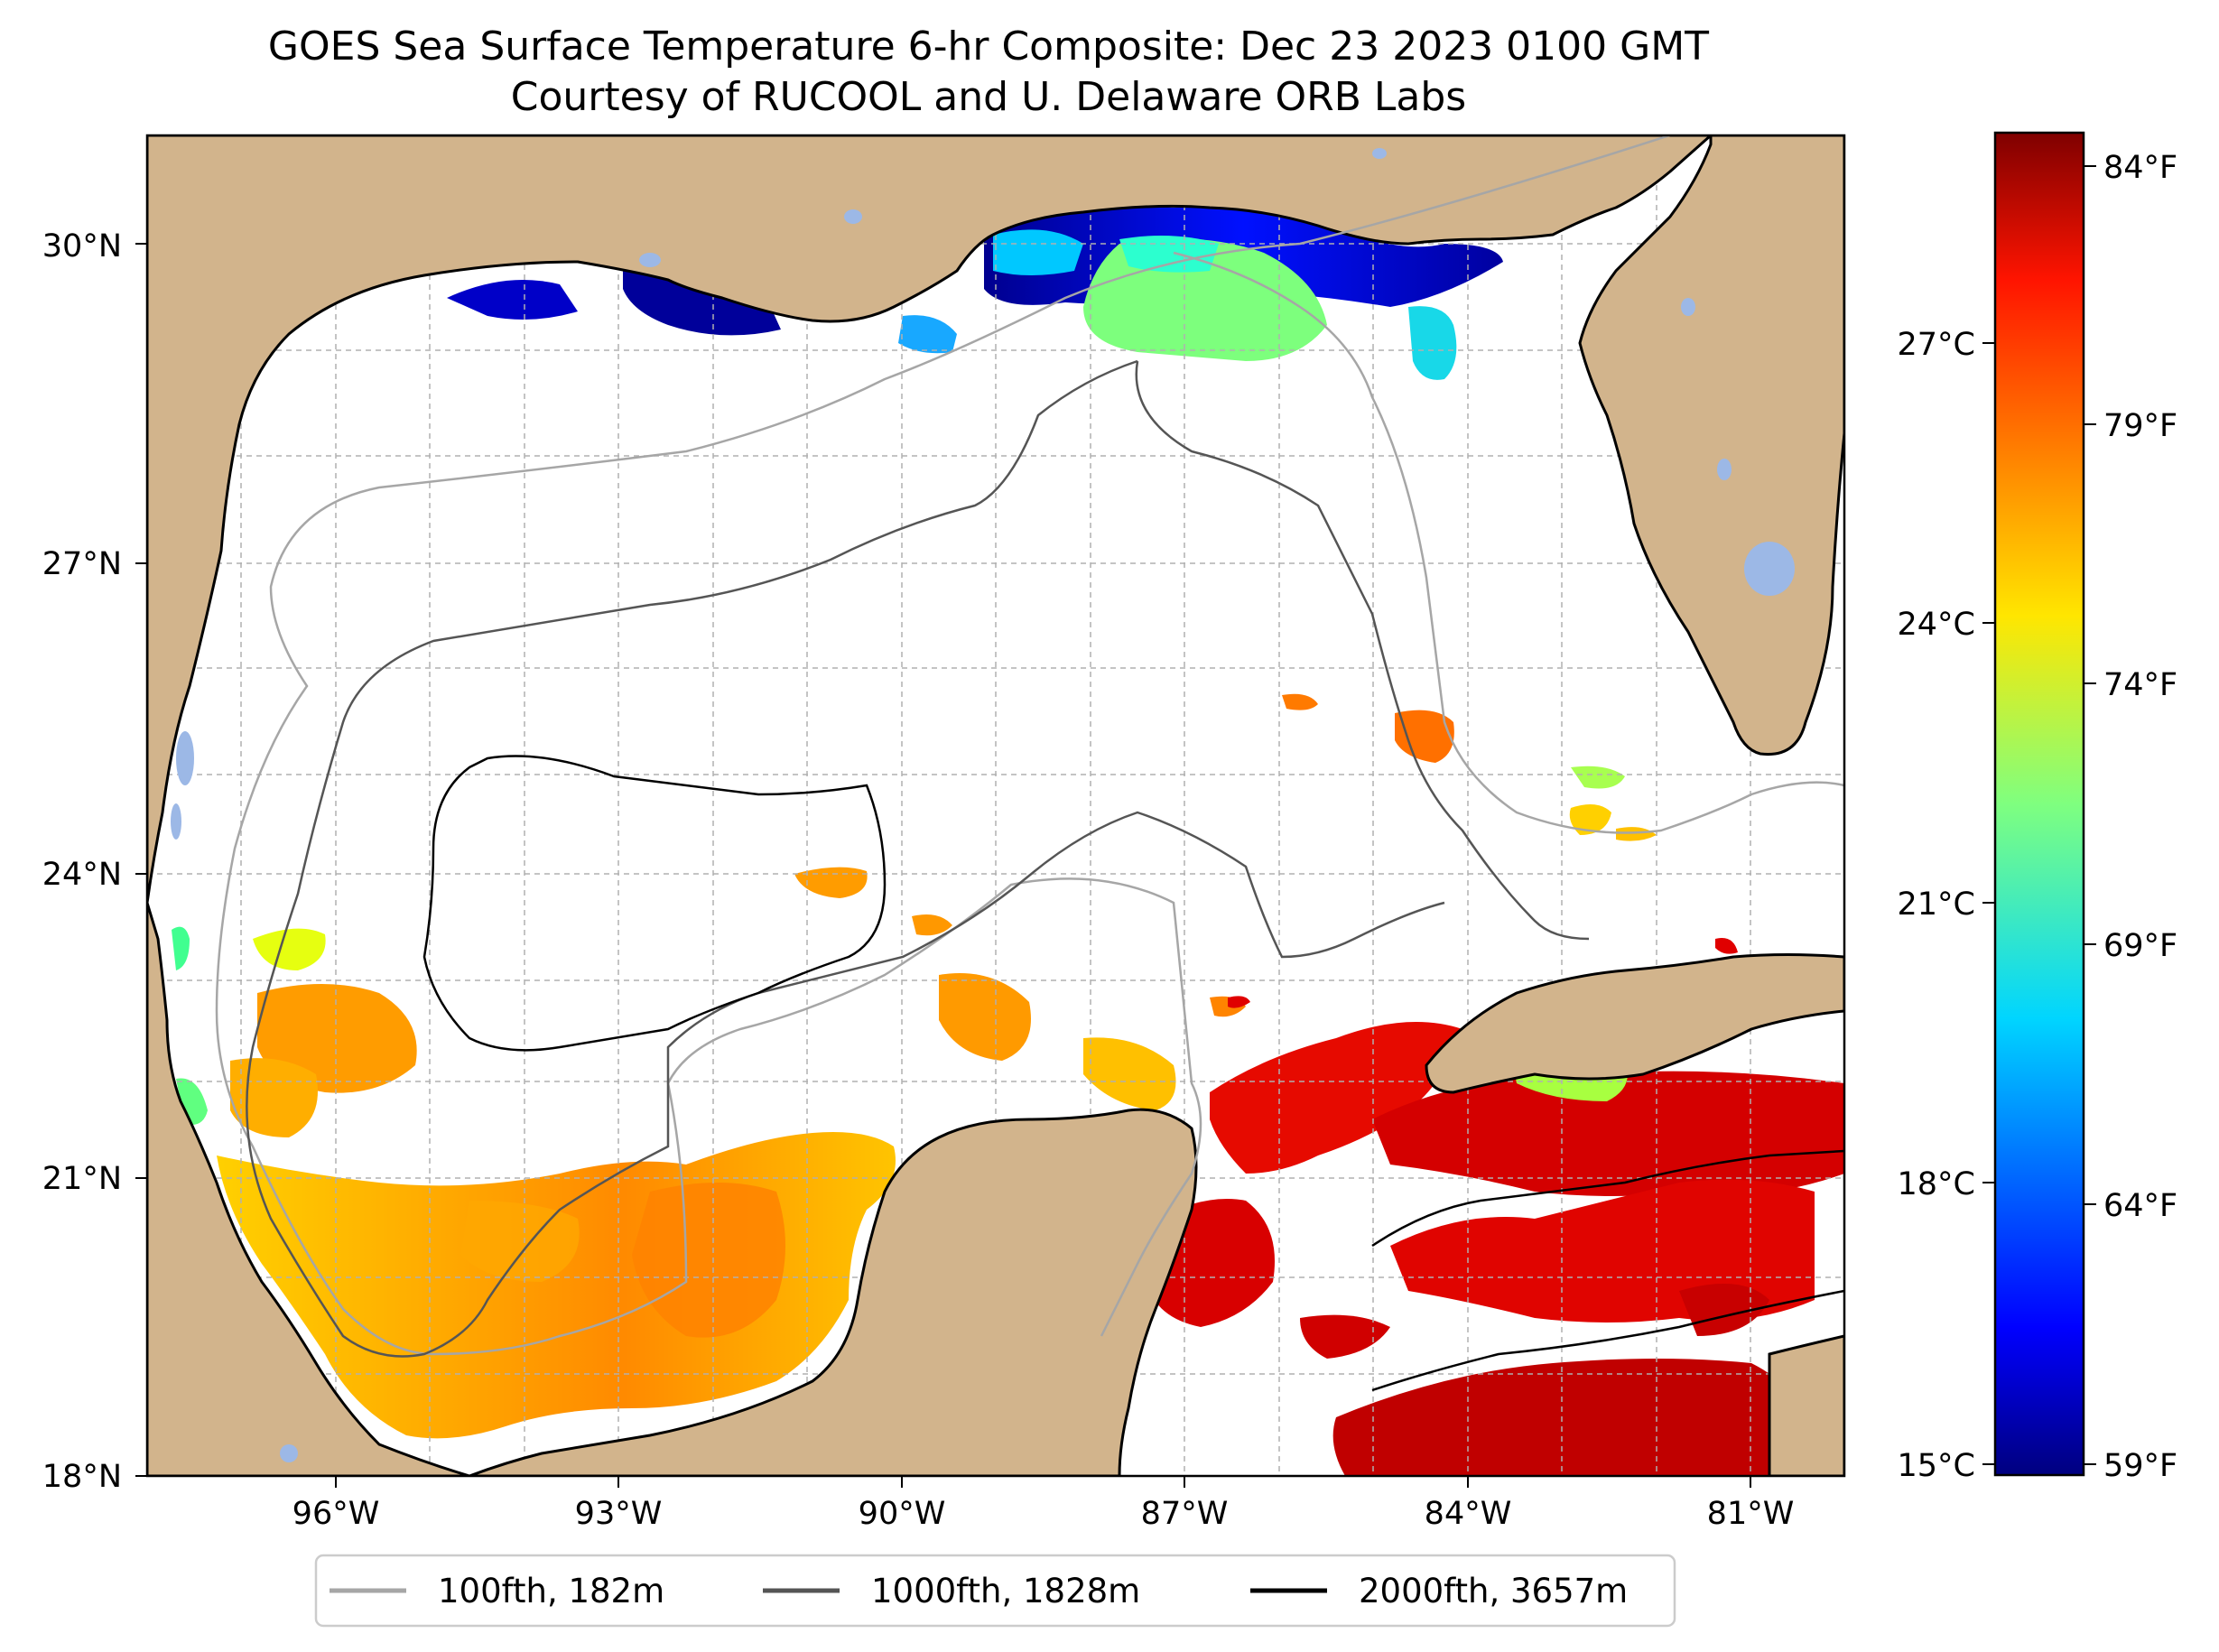  I want to click on legend-label: 2000fth, 3657m, so click(1493, 1591).